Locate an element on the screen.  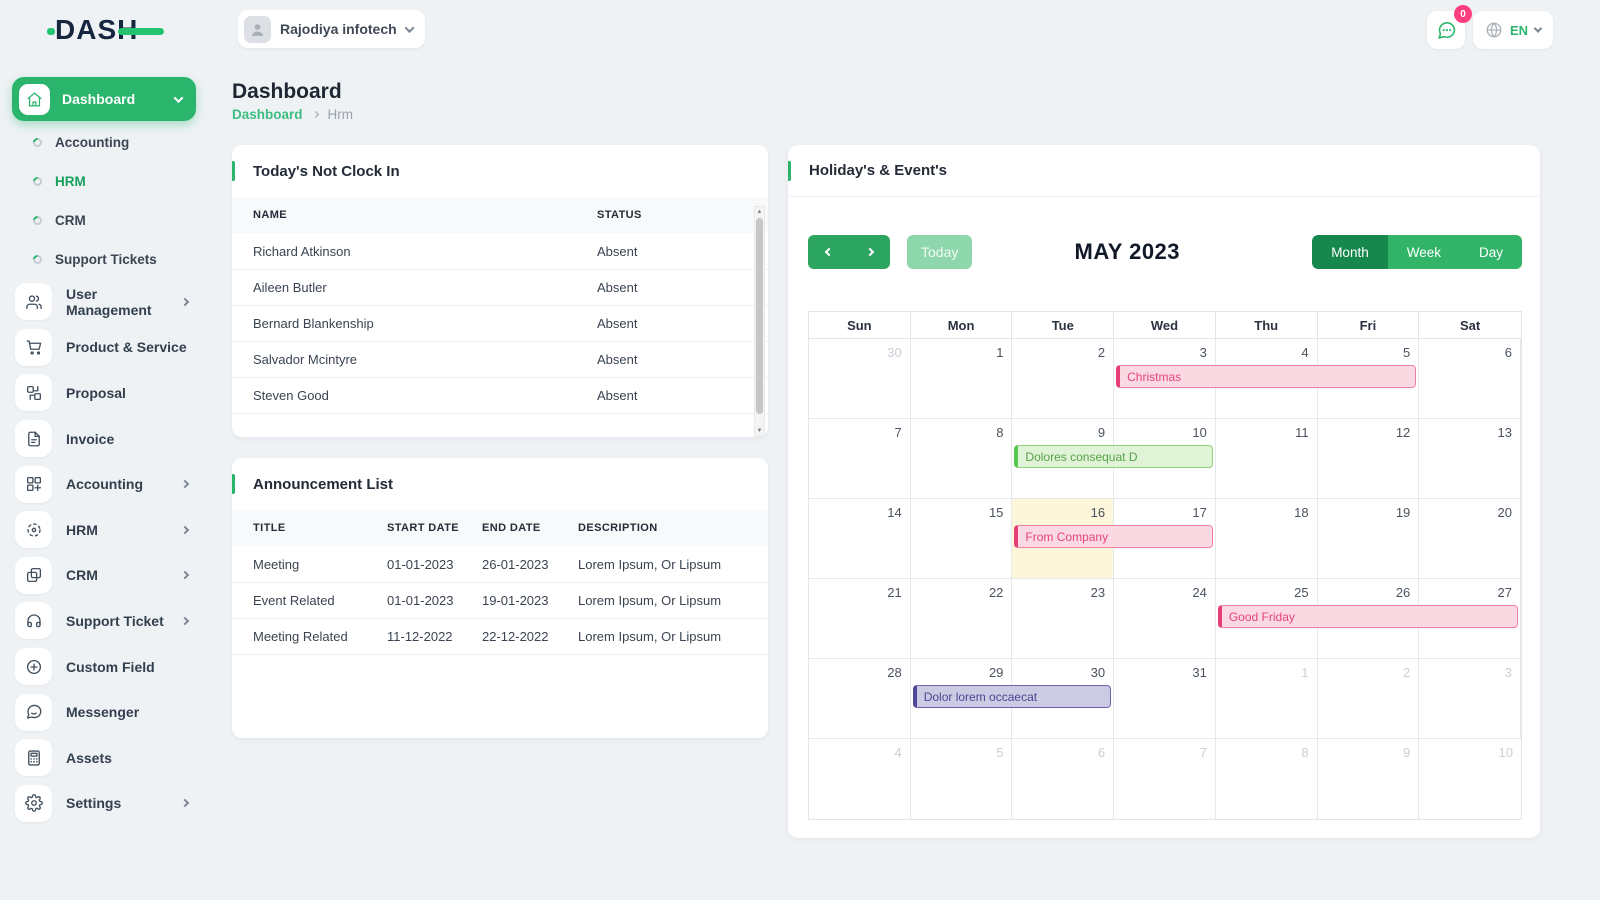
sidebar-subitem-crm: CRM is located at coordinates (105, 220).